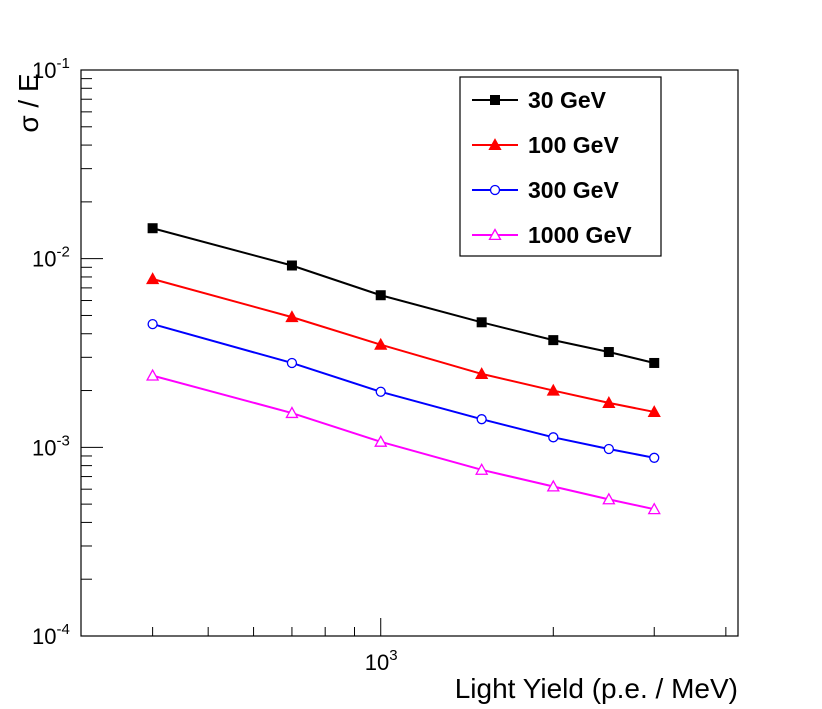  Describe the element at coordinates (403, 390) in the screenshot. I see `series-300-gev` at that location.